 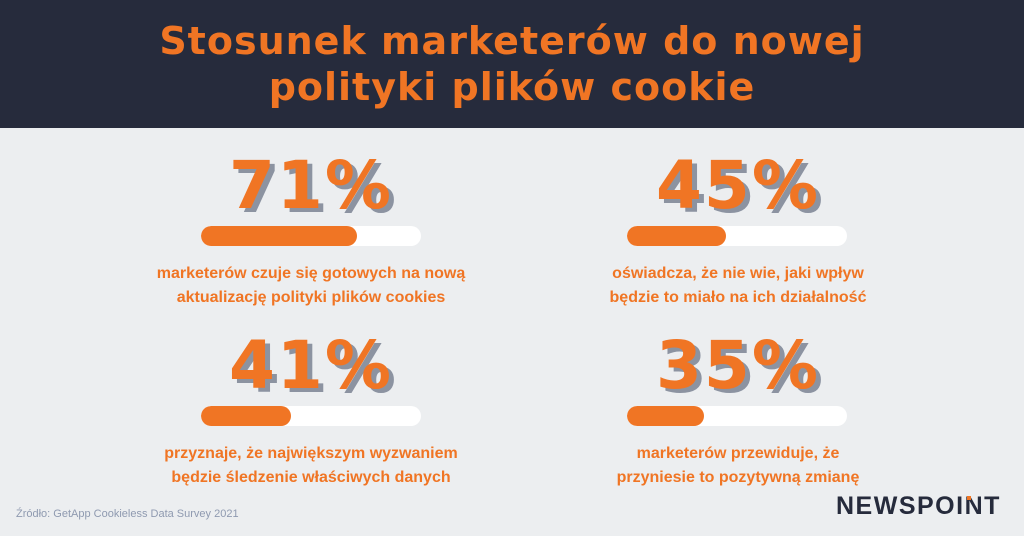 What do you see at coordinates (738, 185) in the screenshot?
I see `stat-percentage-2: 45%` at bounding box center [738, 185].